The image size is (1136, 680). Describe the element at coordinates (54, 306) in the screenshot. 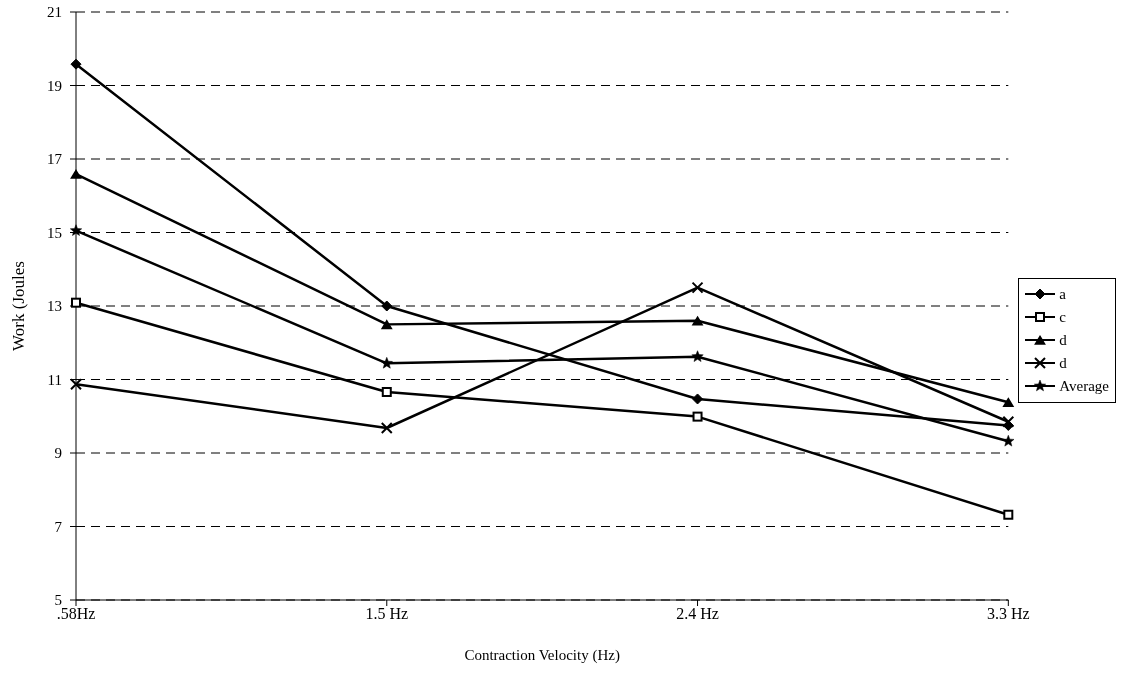

I see `y-tick-label: 13` at that location.